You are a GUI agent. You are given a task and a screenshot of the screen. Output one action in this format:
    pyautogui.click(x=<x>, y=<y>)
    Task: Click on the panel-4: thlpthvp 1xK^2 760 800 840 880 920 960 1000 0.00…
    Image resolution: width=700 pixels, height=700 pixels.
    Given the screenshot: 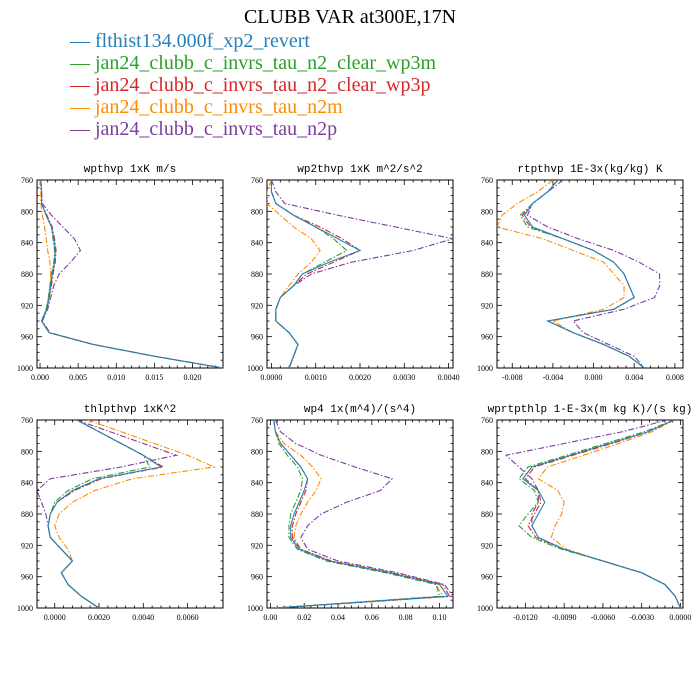 What is the action you would take?
    pyautogui.click(x=120, y=513)
    